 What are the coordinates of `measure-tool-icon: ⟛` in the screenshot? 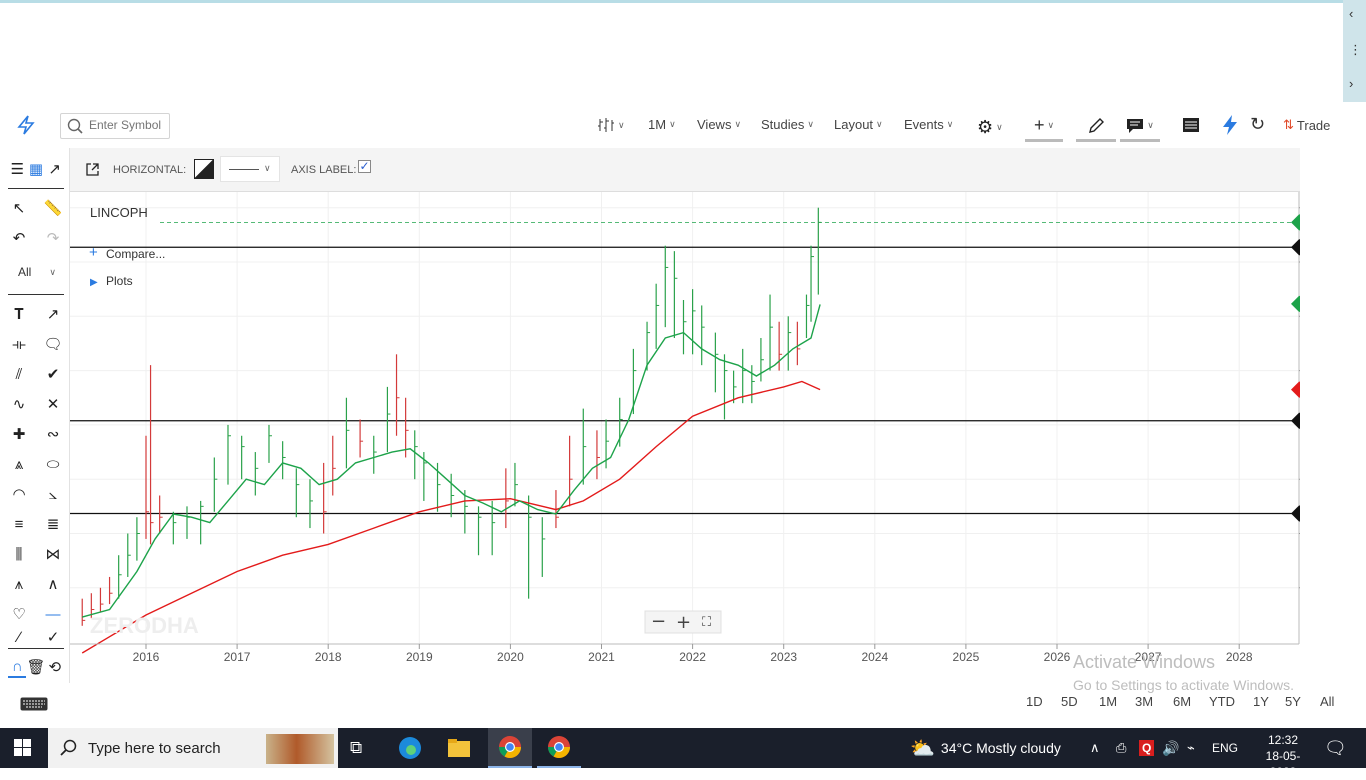 It's located at (19, 344).